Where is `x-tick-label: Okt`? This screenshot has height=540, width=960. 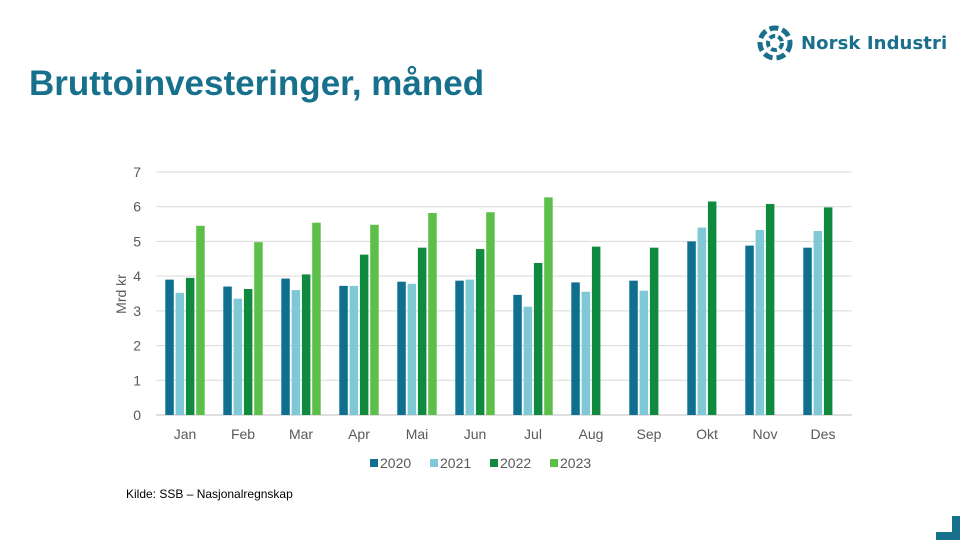
x-tick-label: Okt is located at coordinates (707, 434).